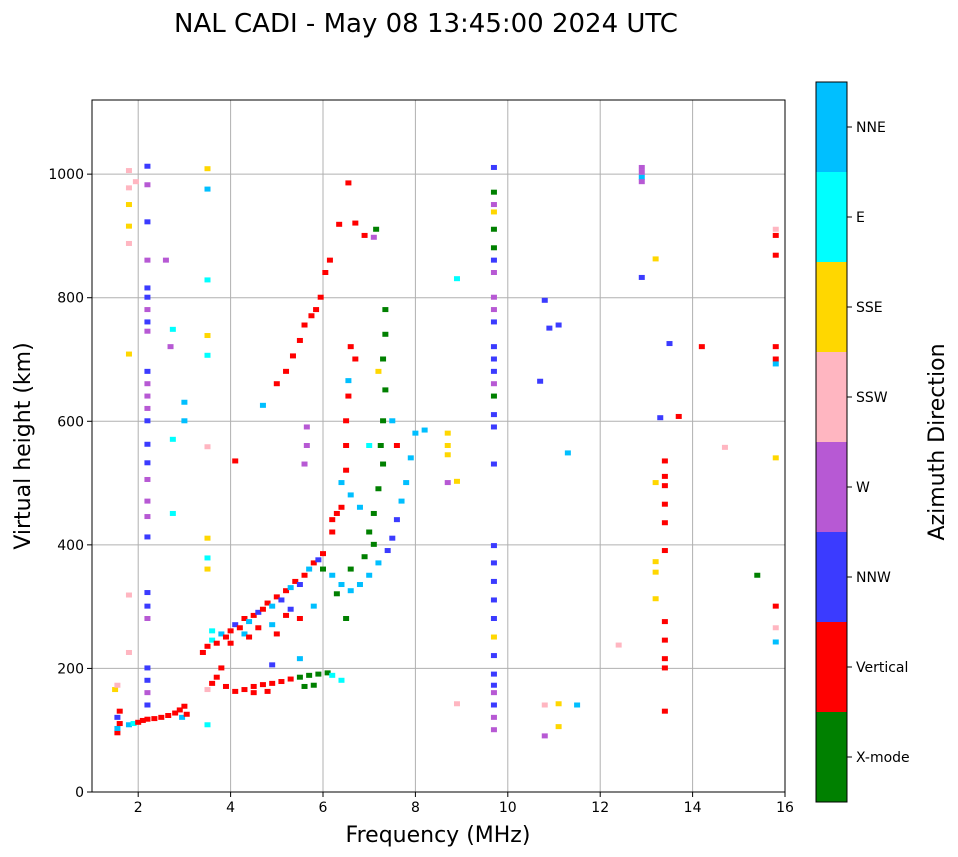 The height and width of the screenshot is (857, 958). What do you see at coordinates (937, 441) in the screenshot?
I see `colorbar-label: Azimuth Direction` at bounding box center [937, 441].